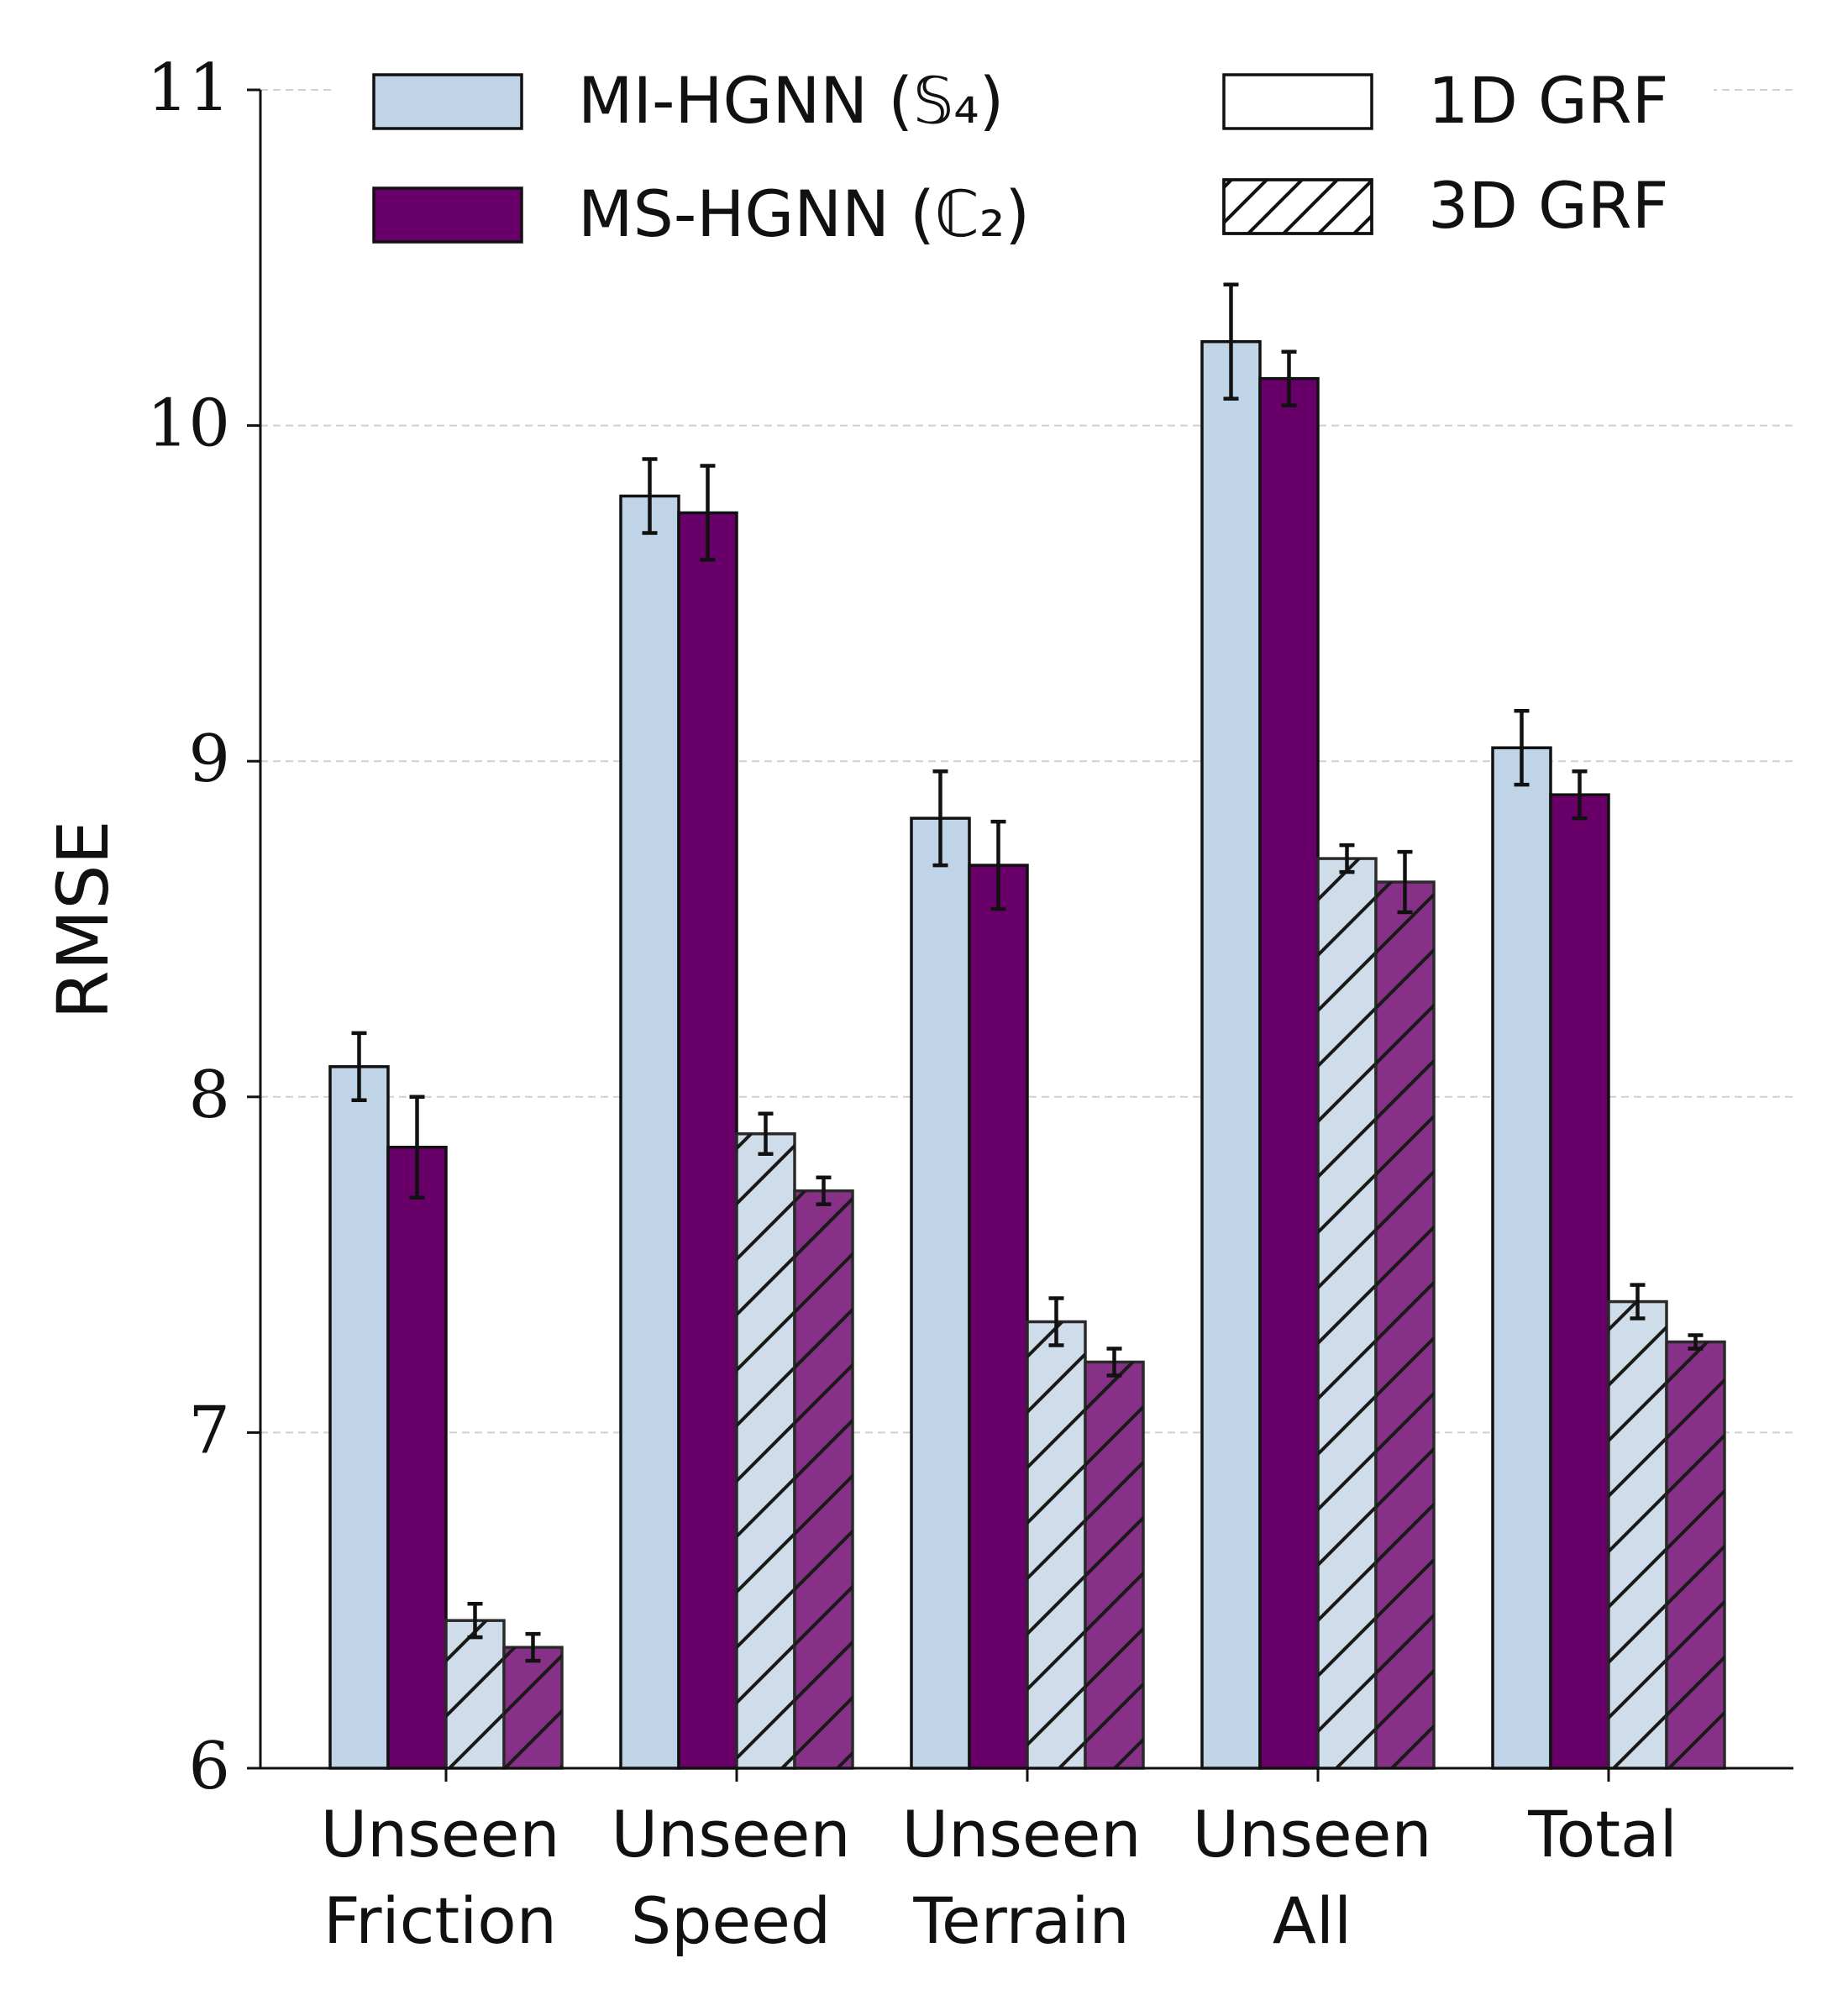  What do you see at coordinates (188, 424) in the screenshot?
I see `y-tick-label: 10` at bounding box center [188, 424].